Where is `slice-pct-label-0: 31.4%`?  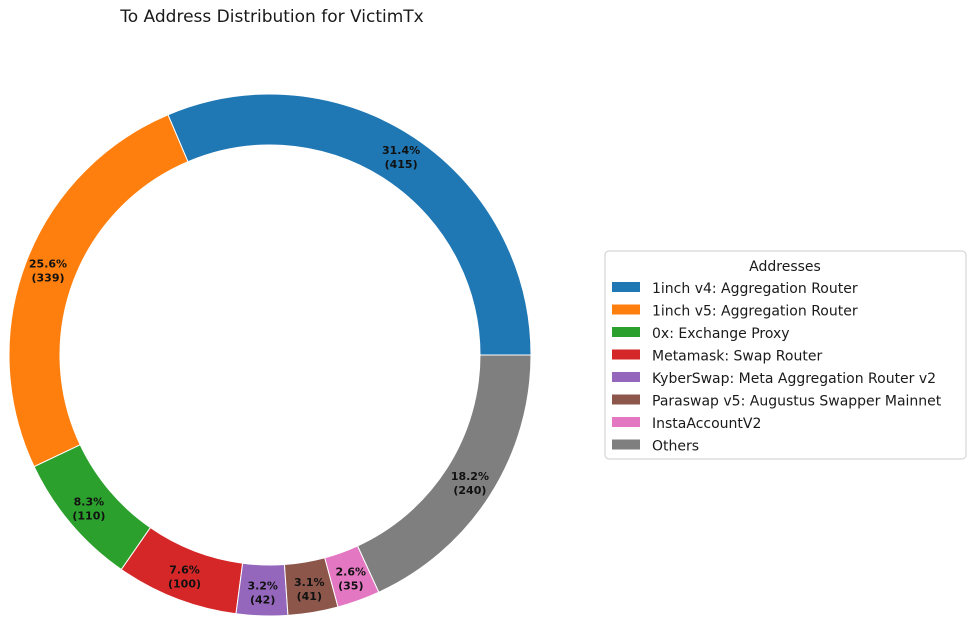
slice-pct-label-0: 31.4% is located at coordinates (401, 150).